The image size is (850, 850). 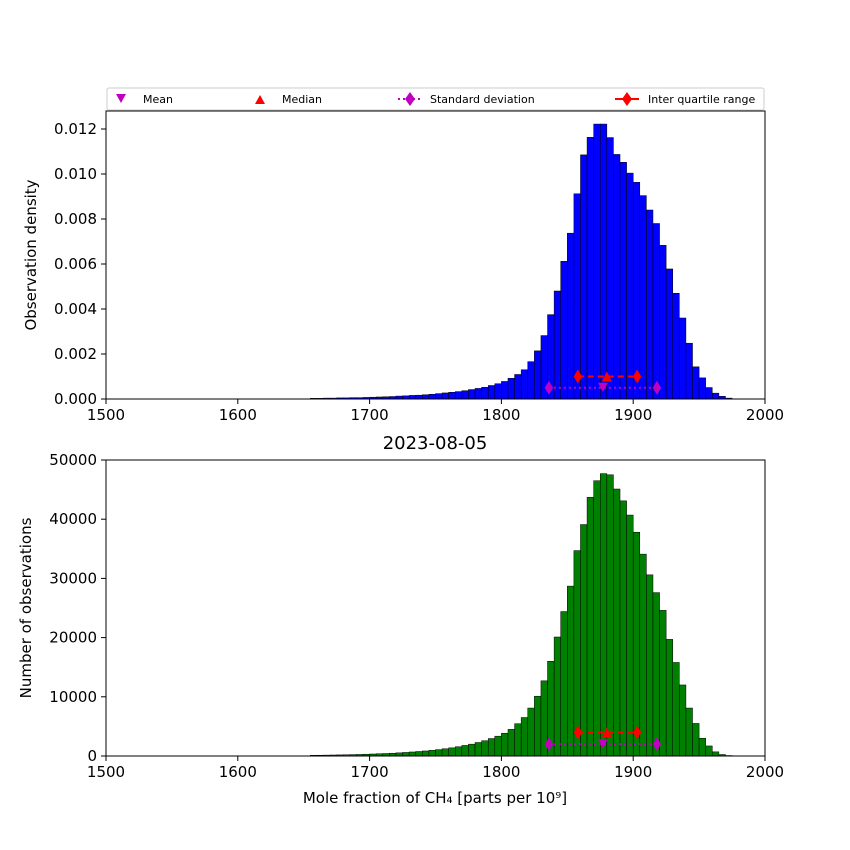 I want to click on count-y-tick-label: 0, so click(x=92, y=756).